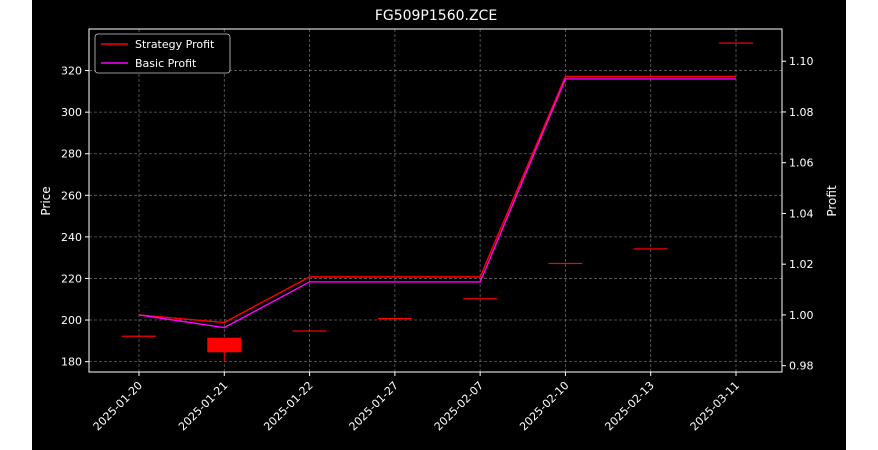 This screenshot has width=878, height=450. I want to click on y-tick-label: 260, so click(71, 195).